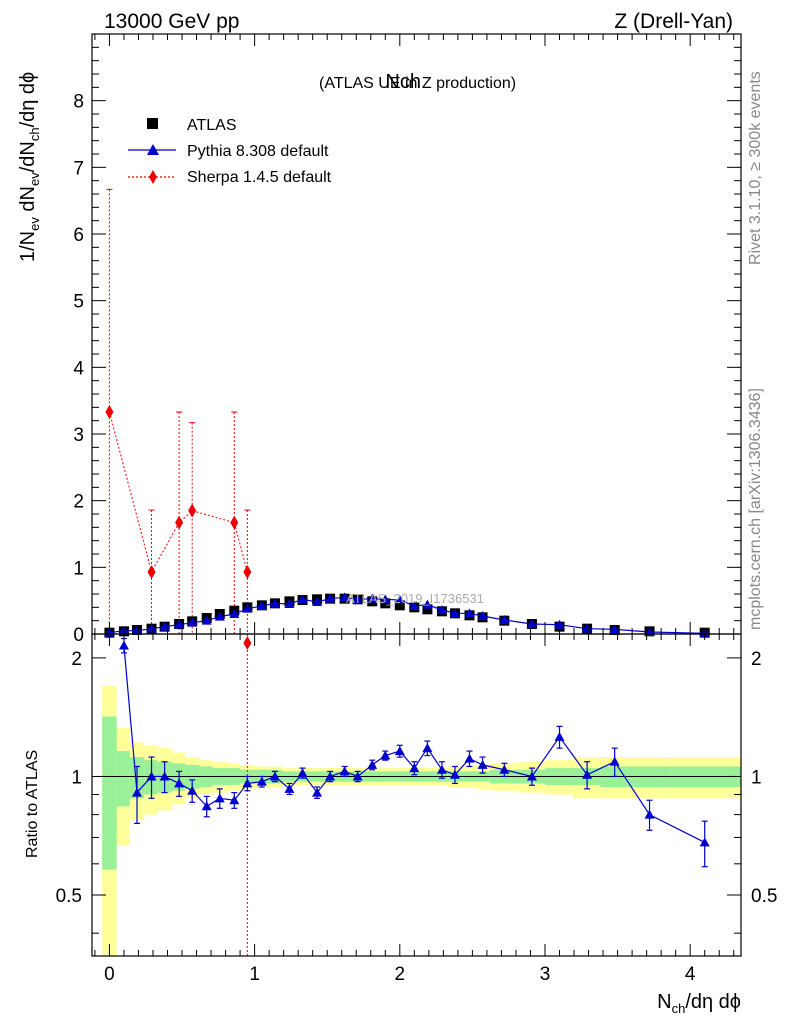  What do you see at coordinates (28, 156) in the screenshot?
I see `ylabel-part-3: /dN` at bounding box center [28, 156].